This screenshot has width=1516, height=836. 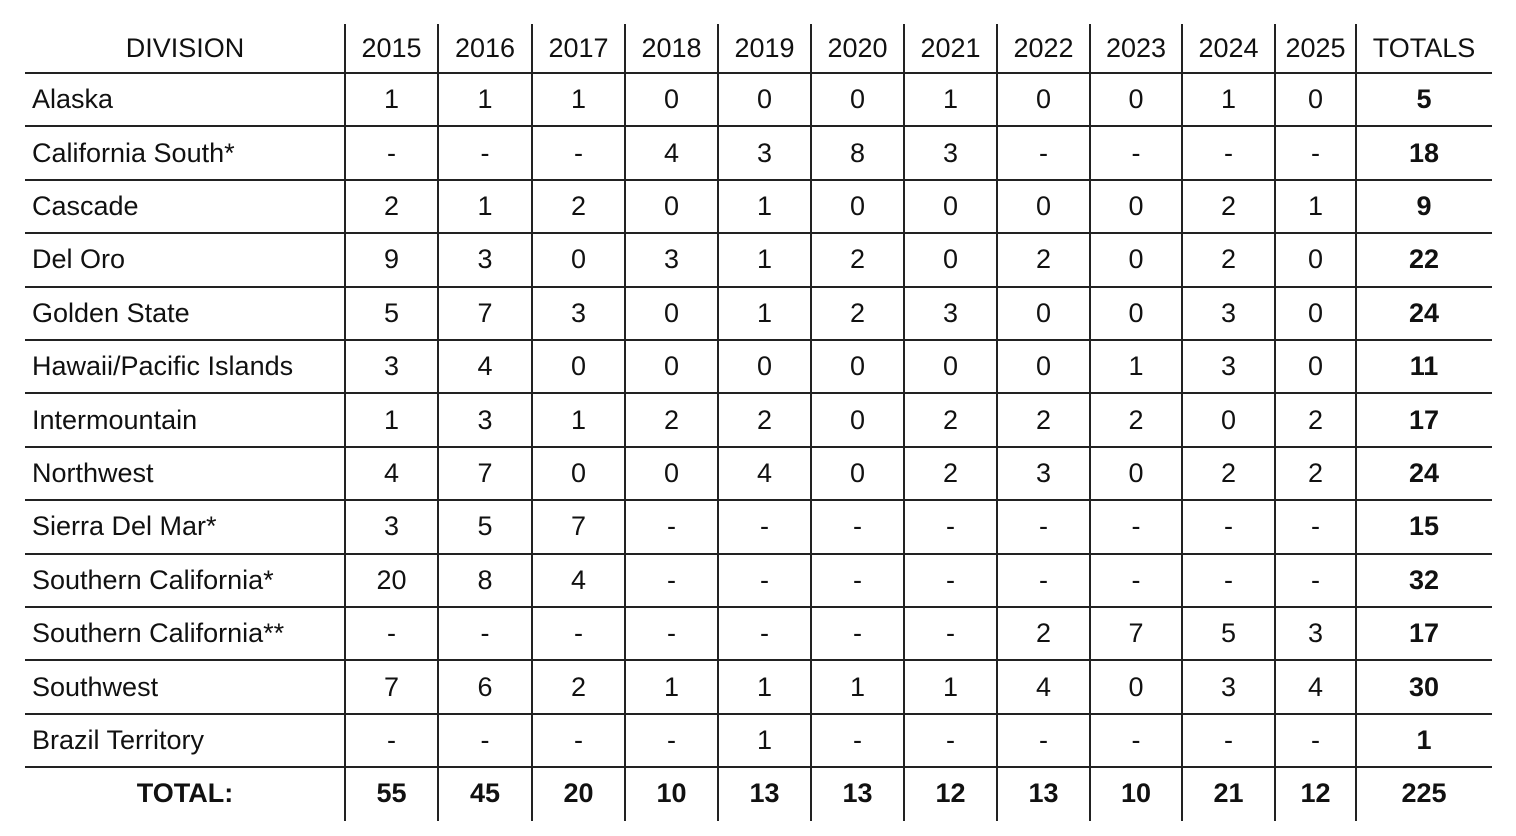 I want to click on header-cell: 2021, so click(x=950, y=48).